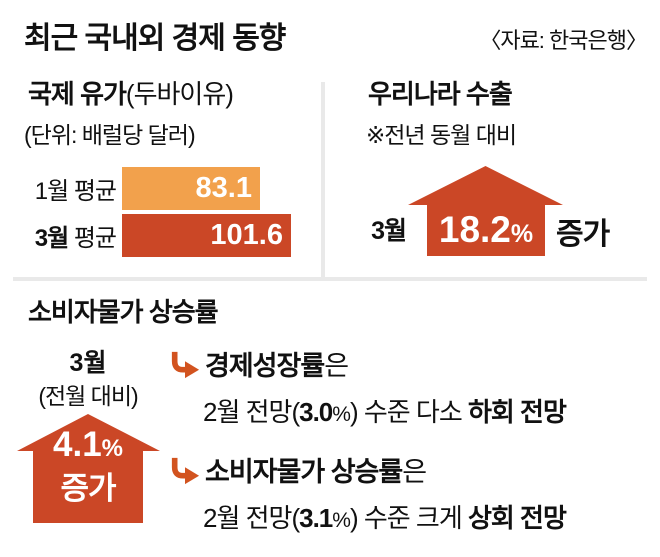 The height and width of the screenshot is (557, 660). I want to click on exports-value: 18.2%, so click(486, 230).